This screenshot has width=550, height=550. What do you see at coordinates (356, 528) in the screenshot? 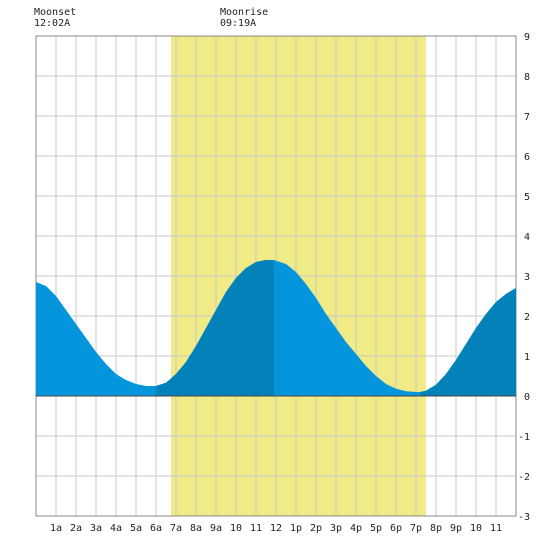
I see `x-tick-label: 4p` at bounding box center [356, 528].